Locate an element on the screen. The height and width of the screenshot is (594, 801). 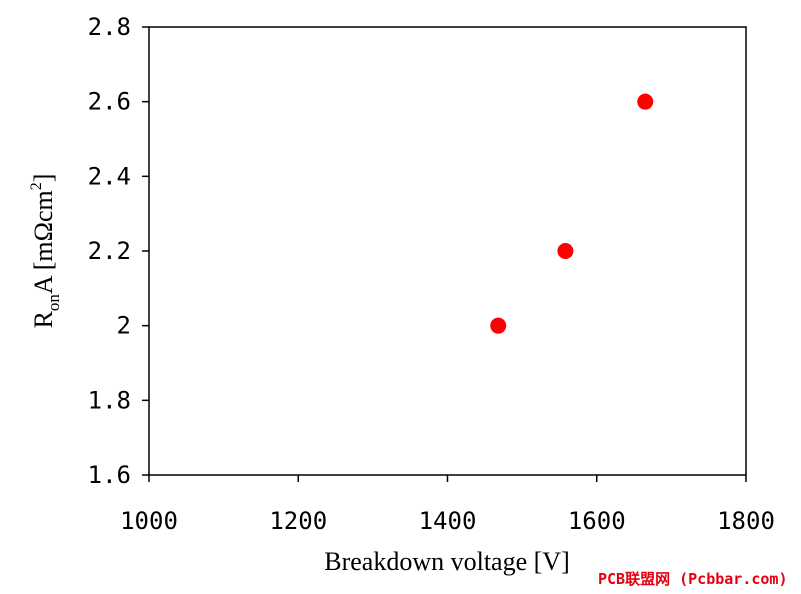
data-points is located at coordinates (572, 213).